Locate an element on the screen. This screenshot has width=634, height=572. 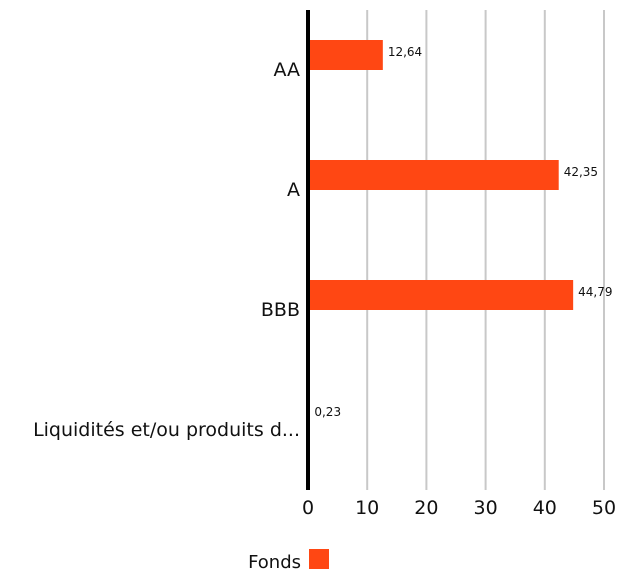
data-label: 42,35 is located at coordinates (581, 172).